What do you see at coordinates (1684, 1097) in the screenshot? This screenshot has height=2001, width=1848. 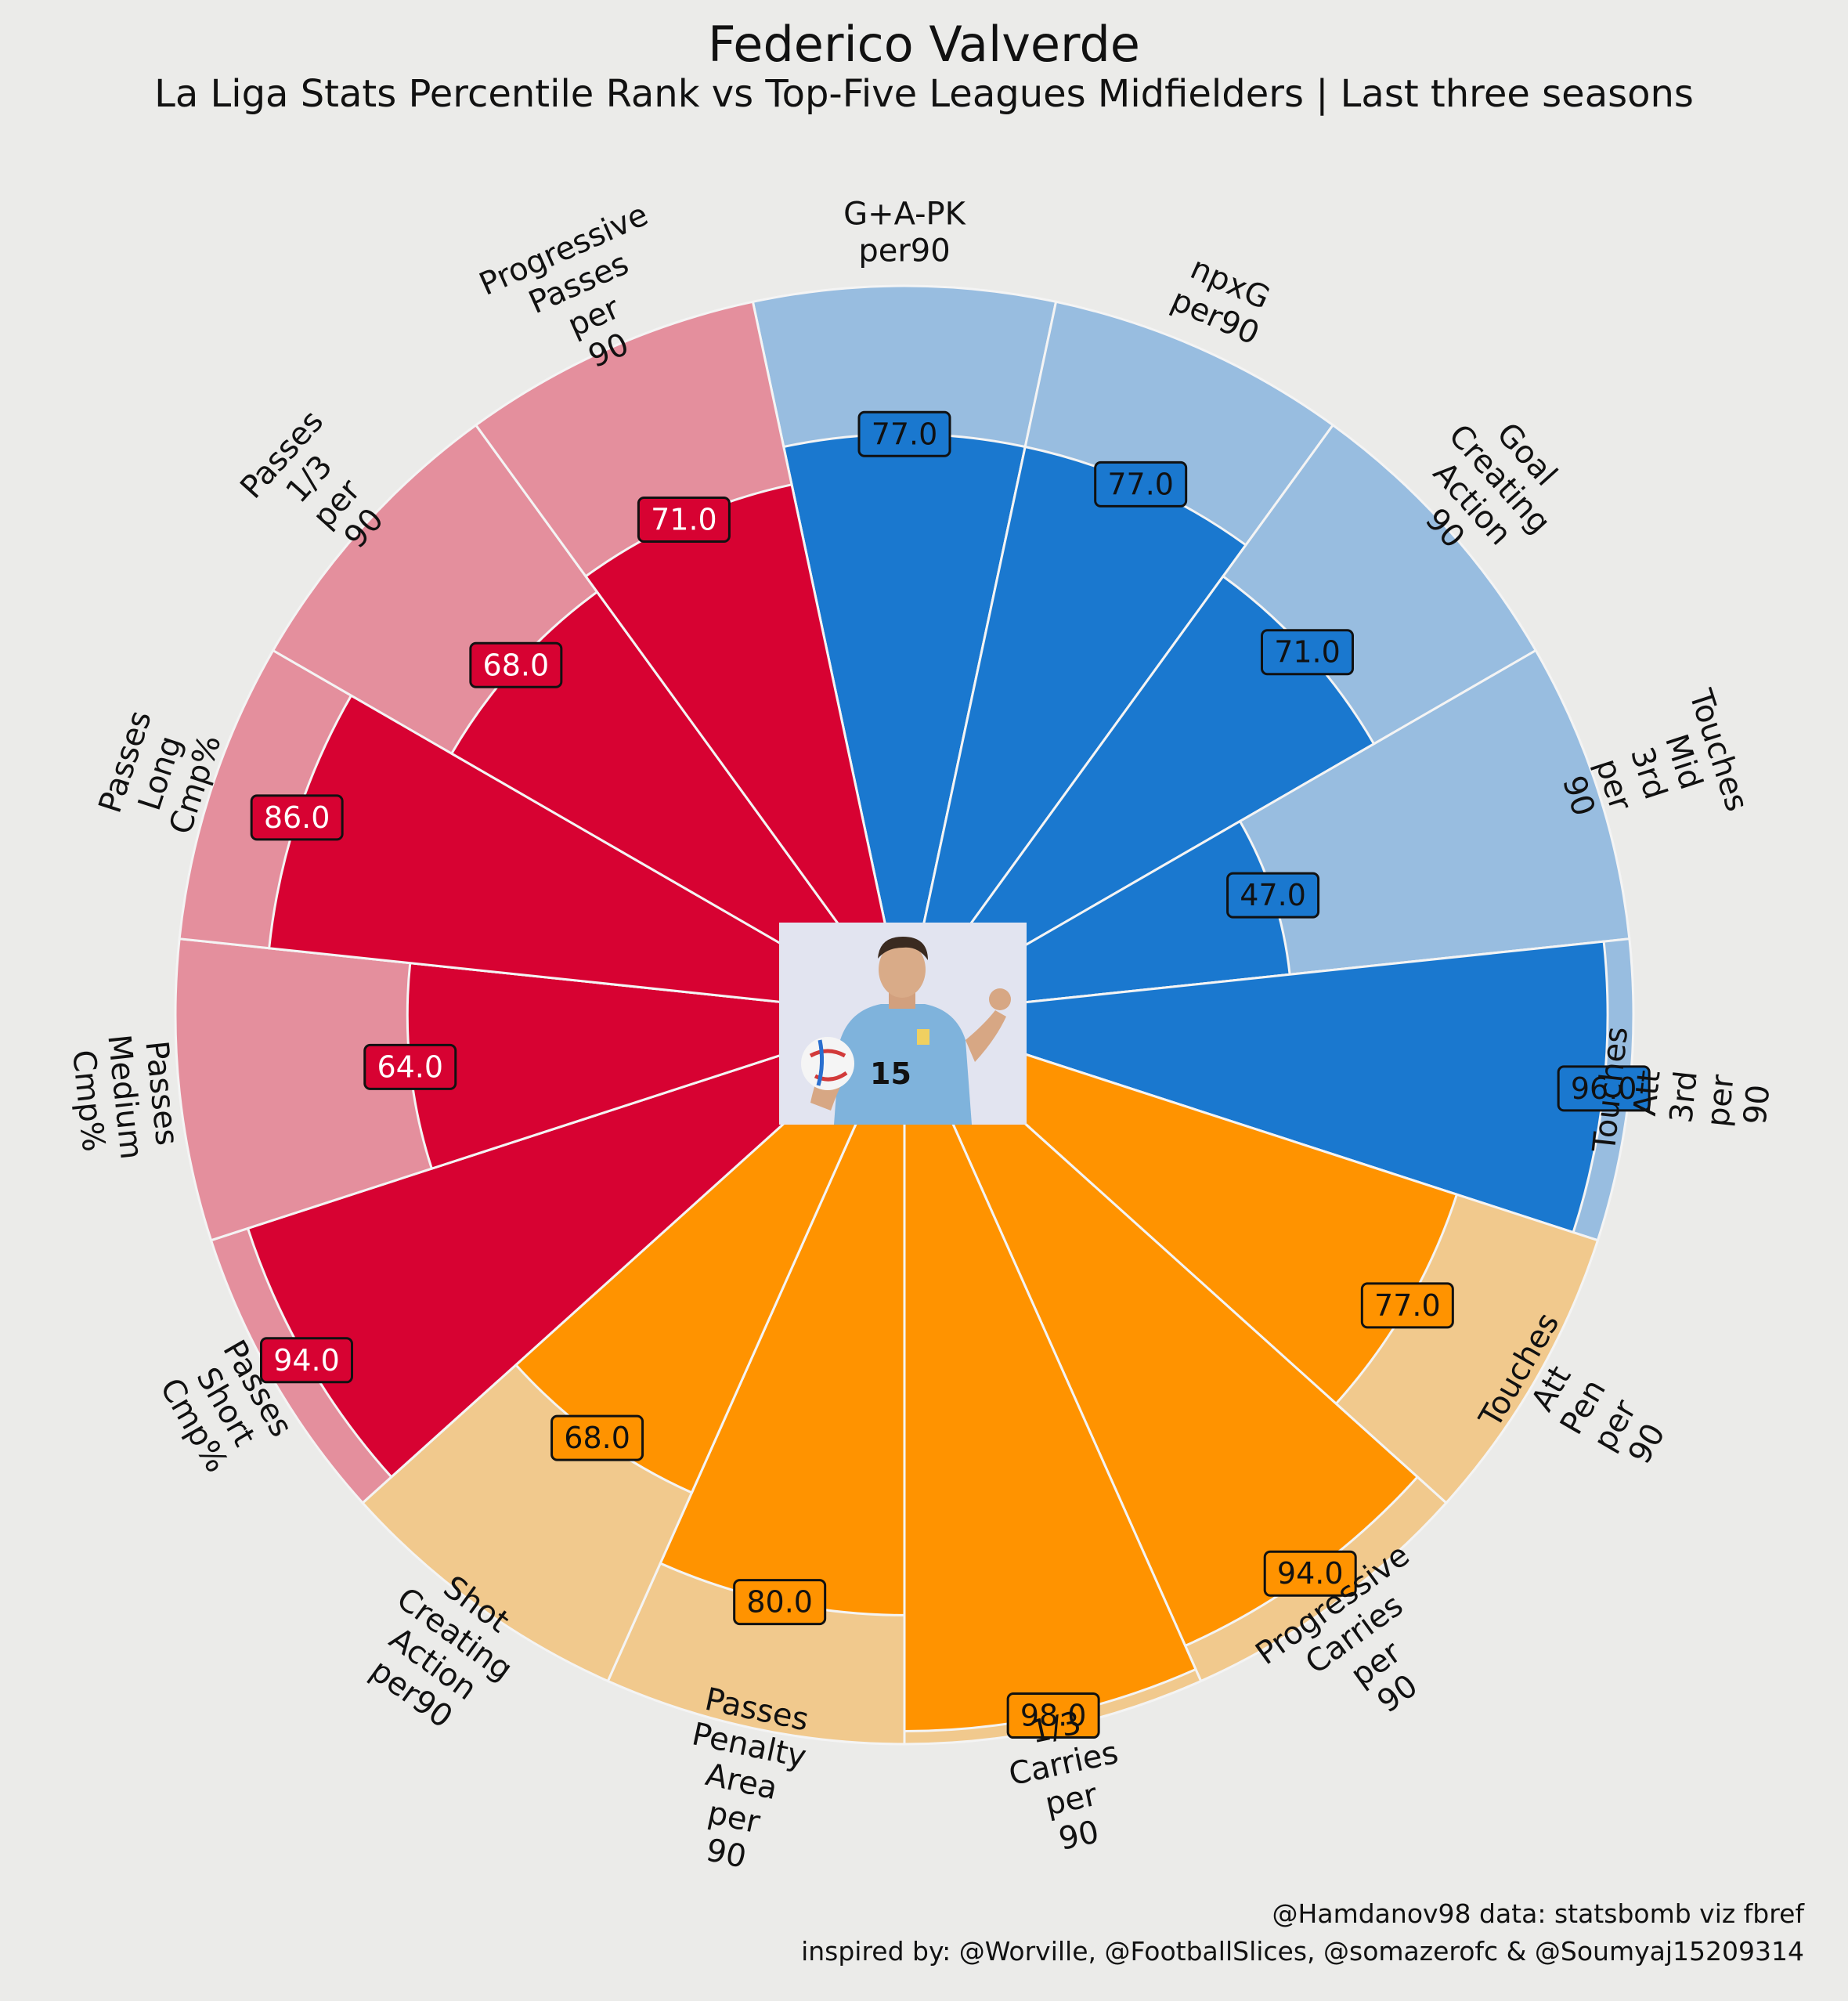 I see `category-label-5: TouchesAtt3rdper90` at bounding box center [1684, 1097].